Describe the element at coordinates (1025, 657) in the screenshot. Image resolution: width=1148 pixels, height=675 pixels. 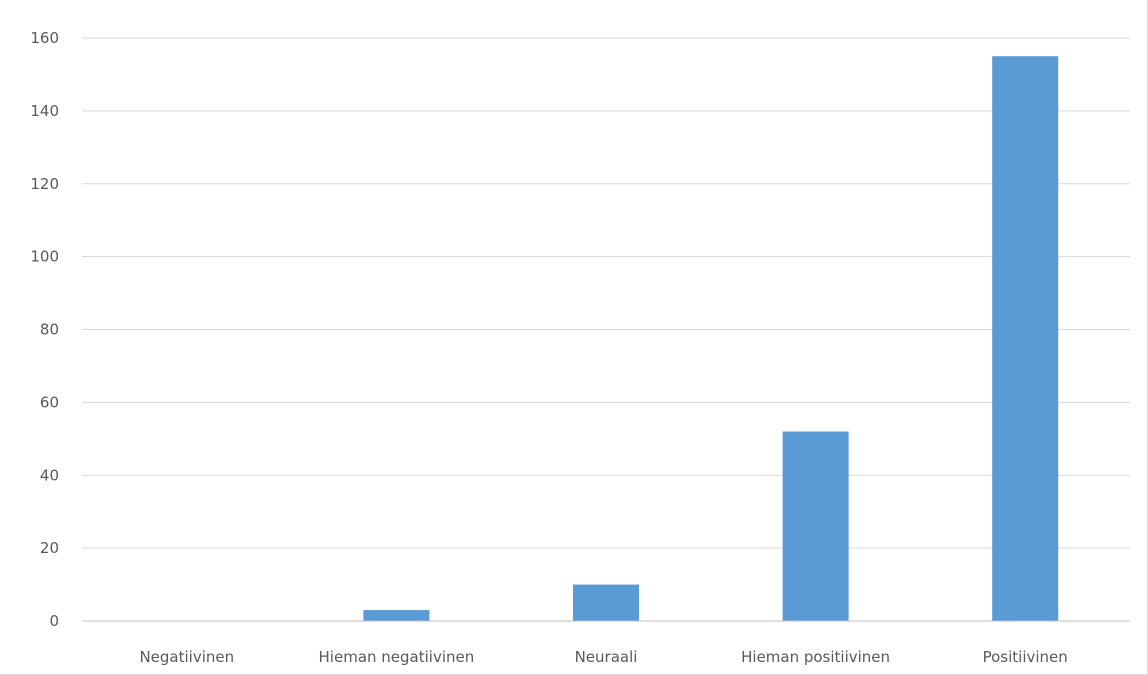
I see `x-tick-label: Positiivinen` at that location.